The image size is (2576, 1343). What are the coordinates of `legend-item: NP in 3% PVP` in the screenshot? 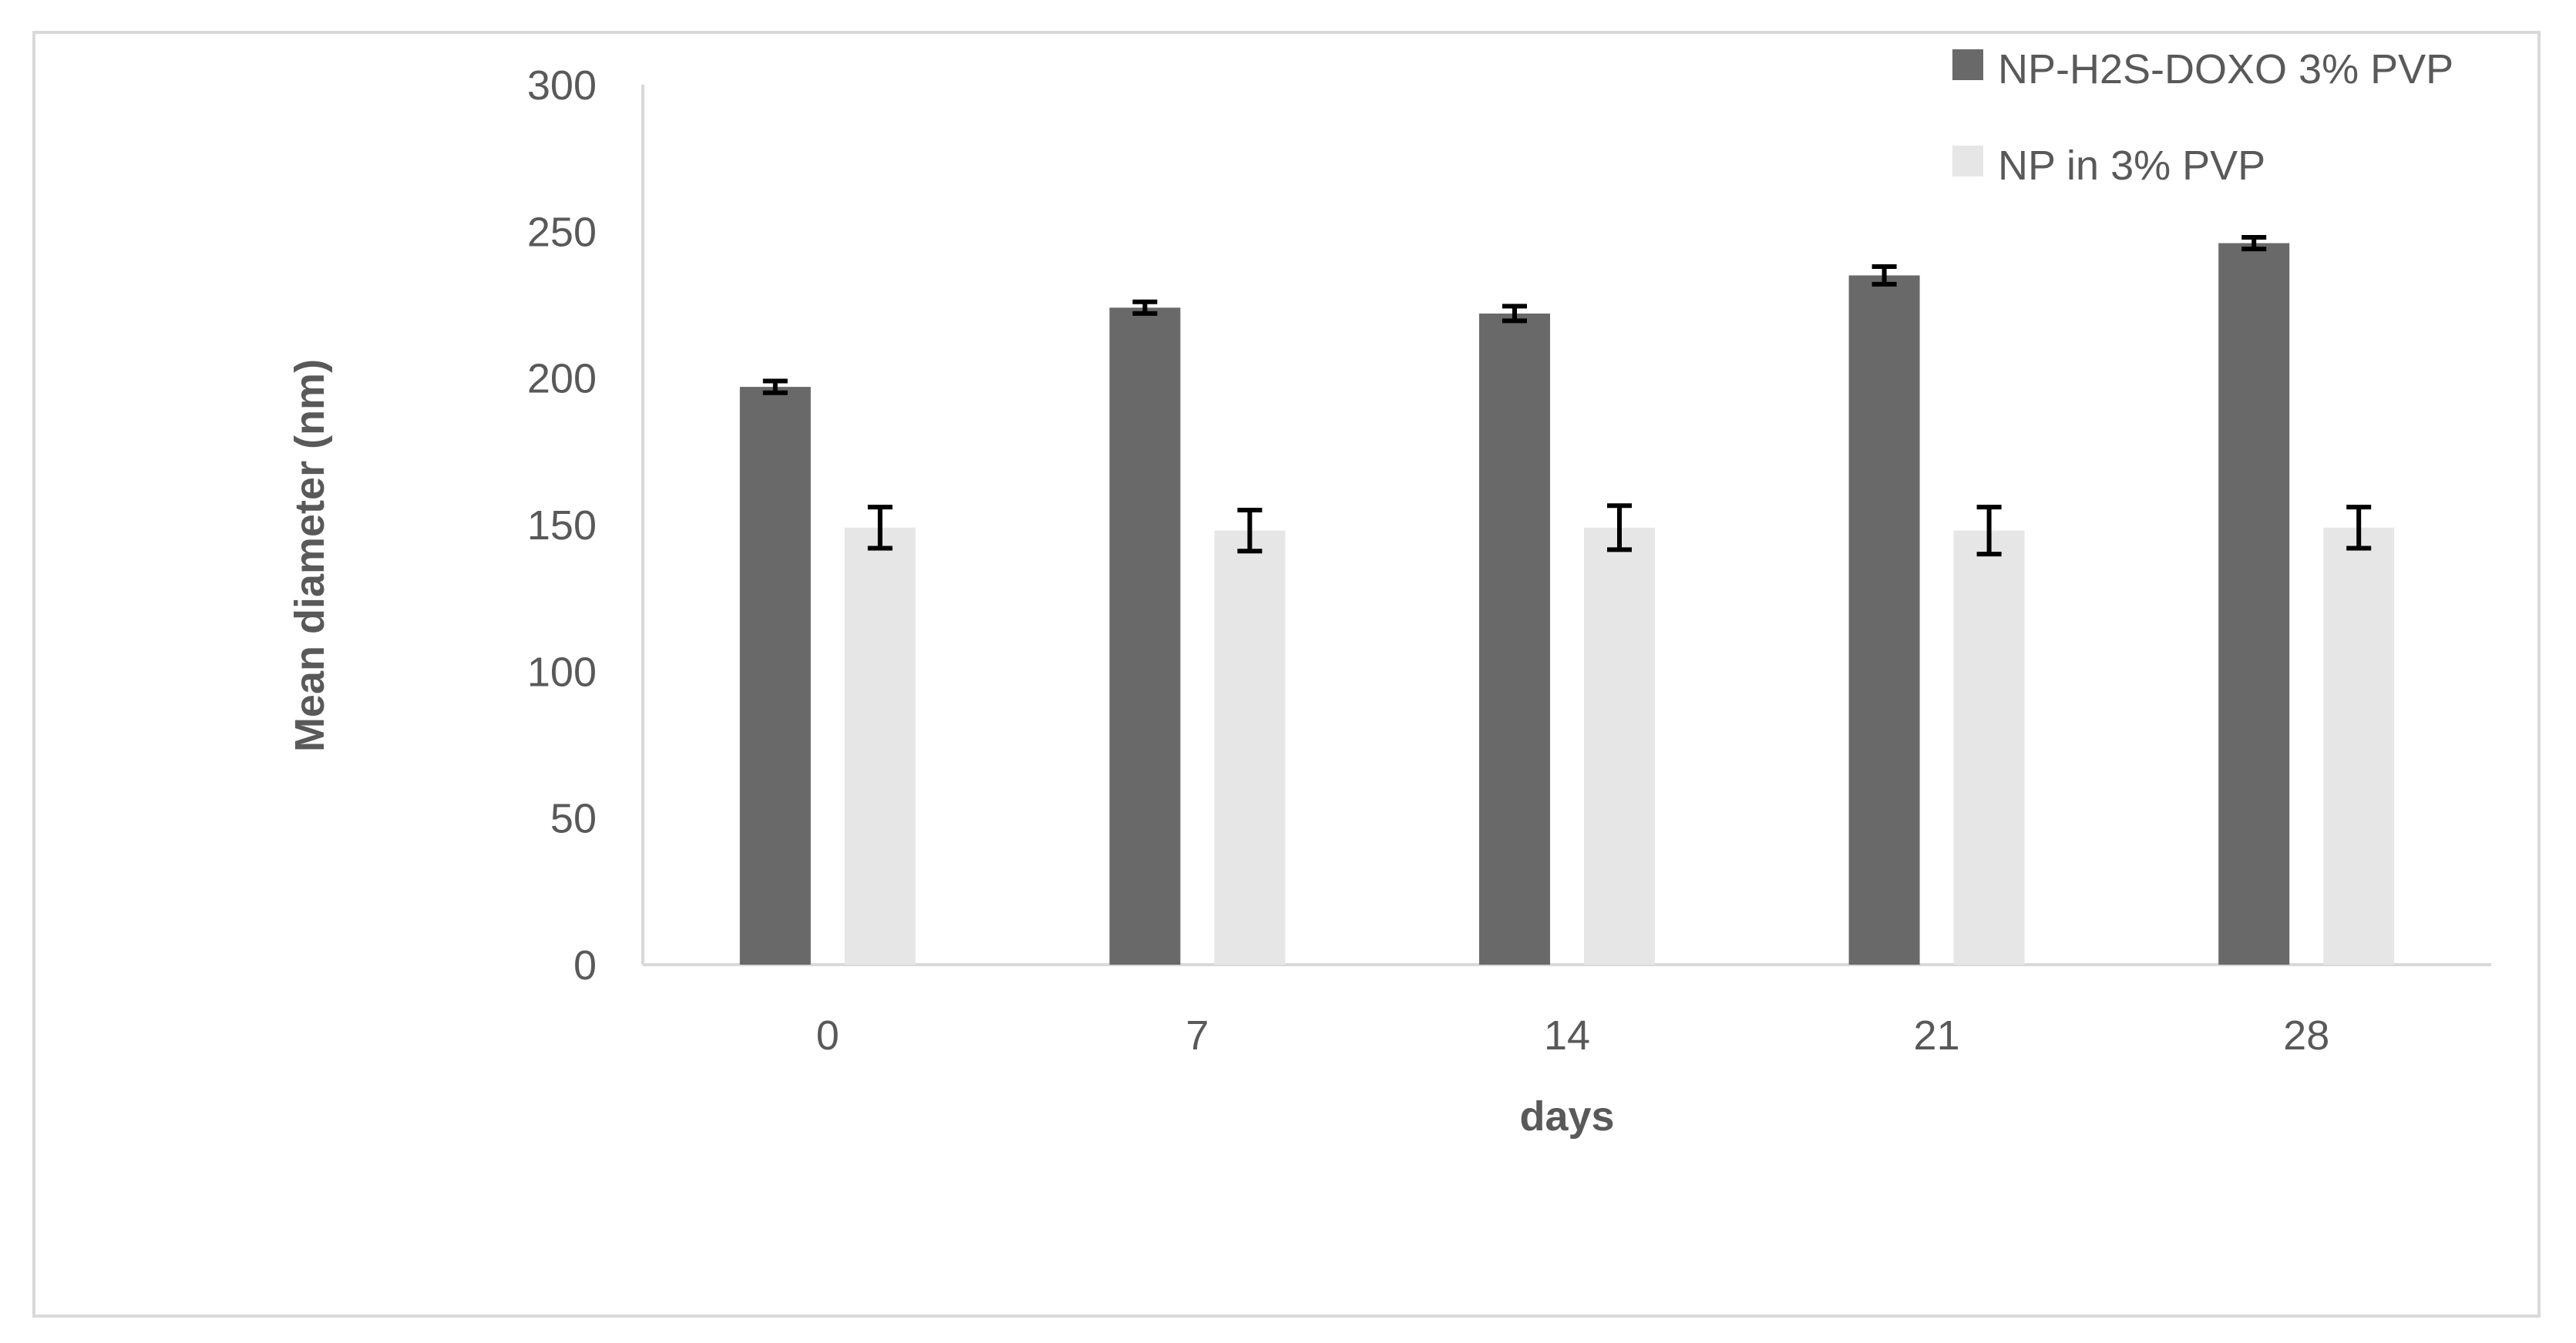 It's located at (2108, 166).